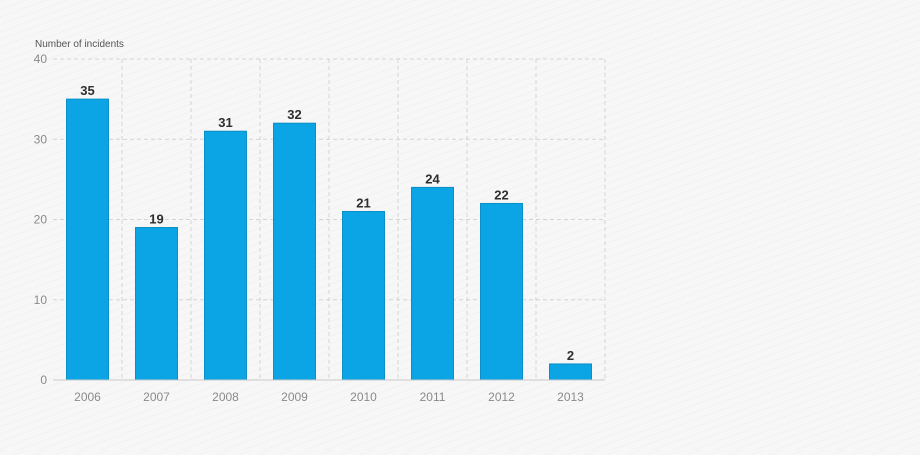 This screenshot has width=920, height=455. Describe the element at coordinates (225, 397) in the screenshot. I see `x-tick-label: 2008` at that location.